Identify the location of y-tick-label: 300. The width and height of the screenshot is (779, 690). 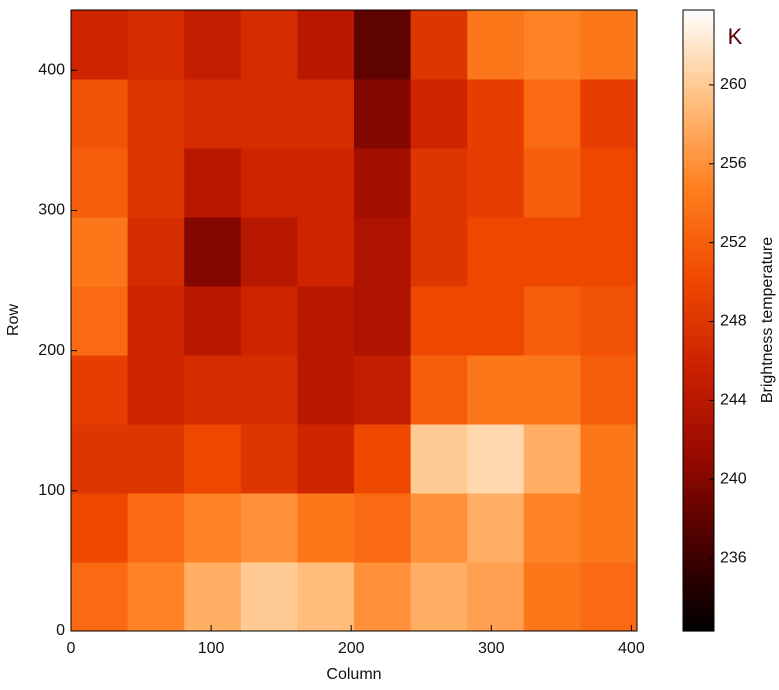
(51, 210).